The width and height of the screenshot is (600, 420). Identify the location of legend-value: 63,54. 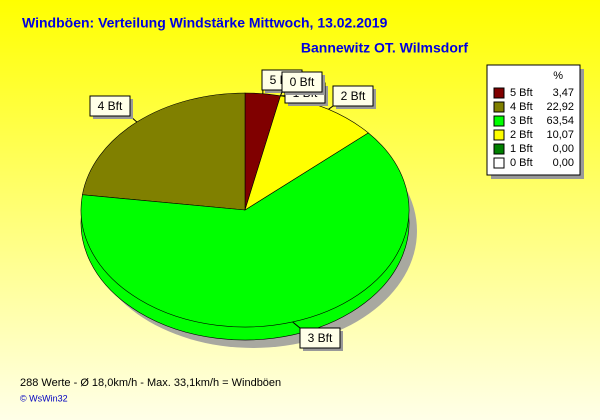
(560, 121).